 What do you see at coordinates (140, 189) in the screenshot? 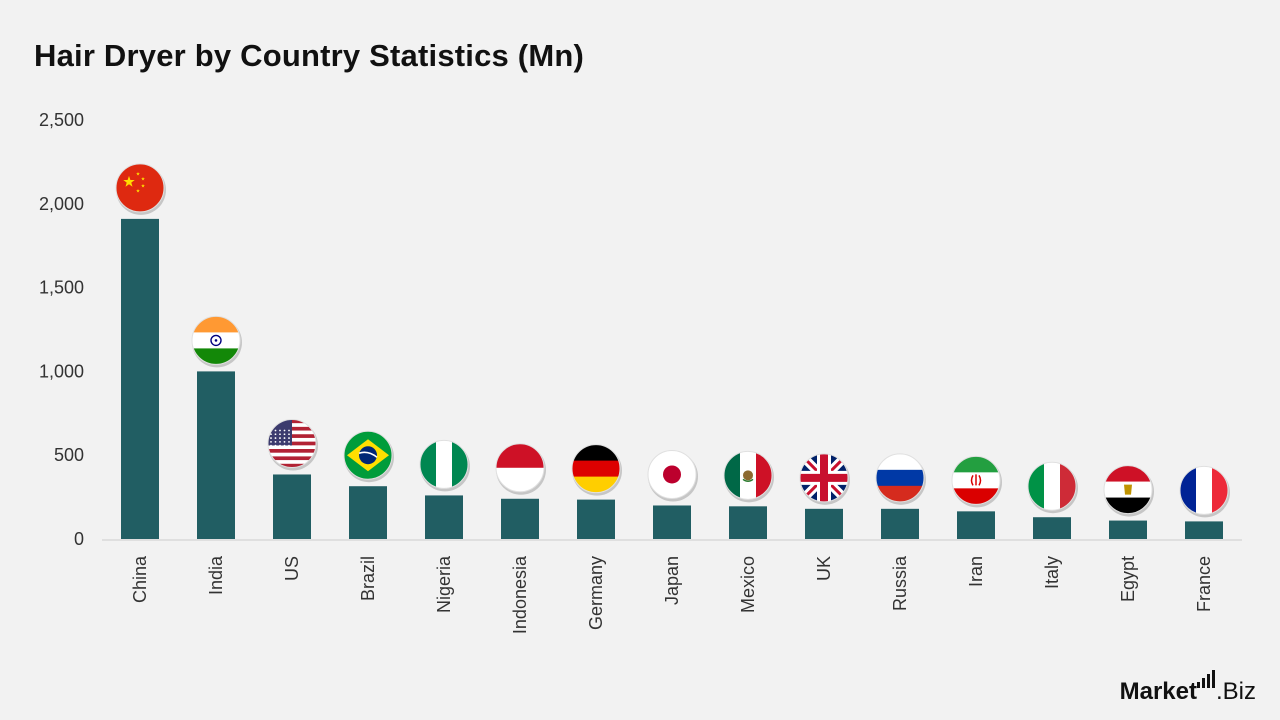
I see `china-flag-icon` at bounding box center [140, 189].